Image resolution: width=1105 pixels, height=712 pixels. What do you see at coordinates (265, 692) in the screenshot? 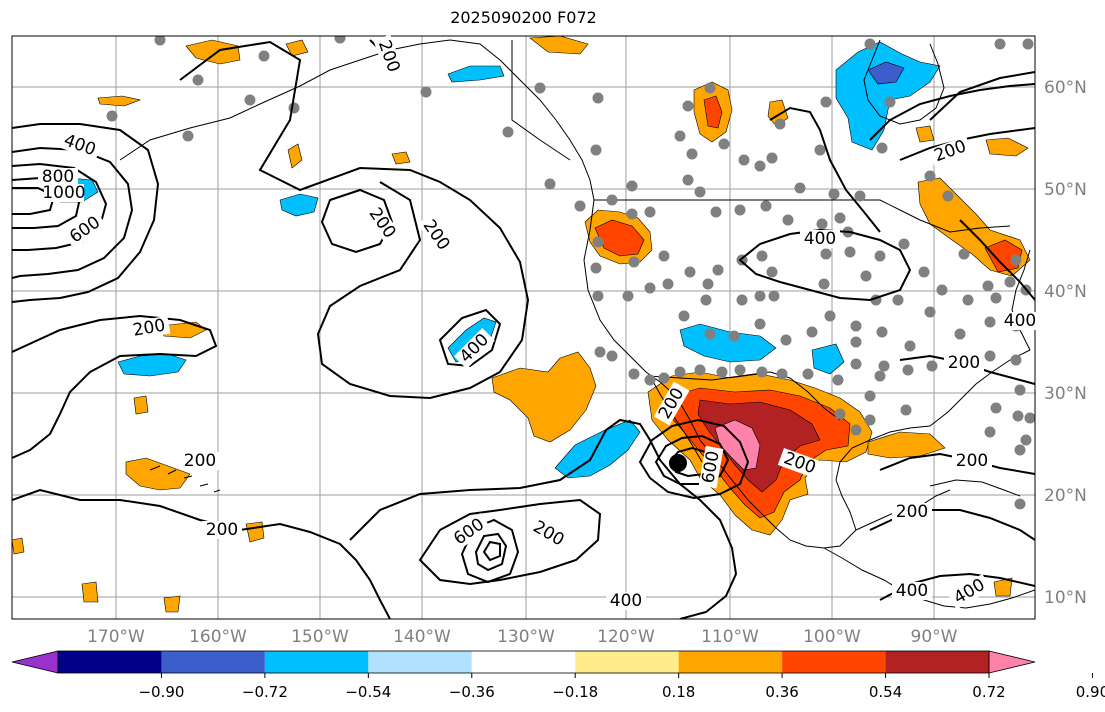
I see `colorbar-tick-label: −0.72` at bounding box center [265, 692].